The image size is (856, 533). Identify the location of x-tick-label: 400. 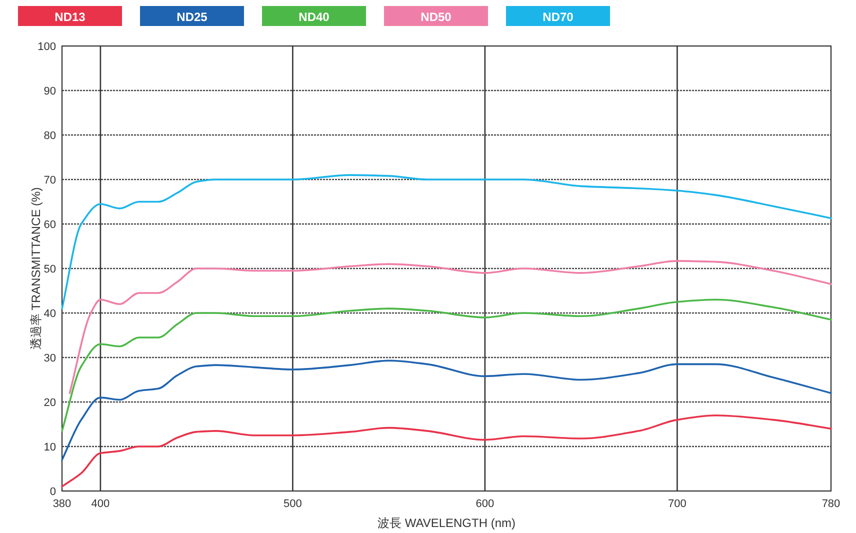
(100, 504).